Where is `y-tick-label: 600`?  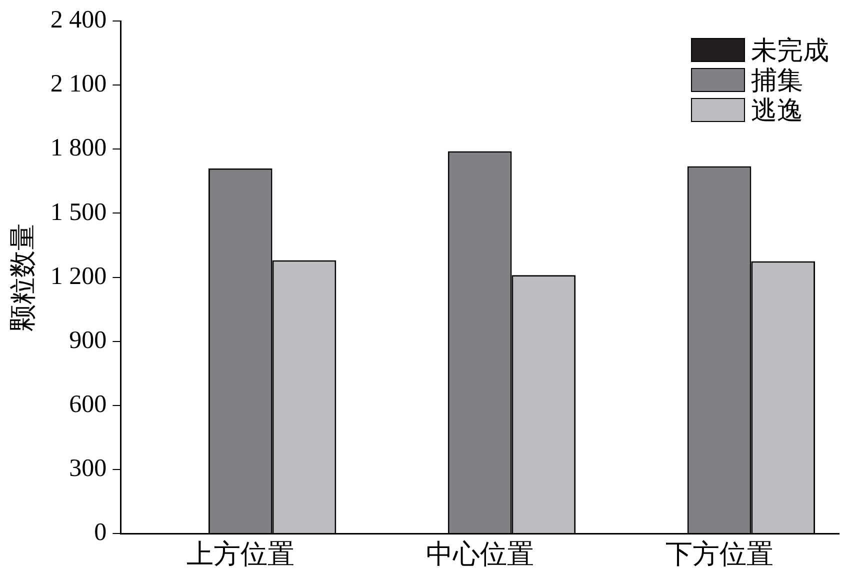 y-tick-label: 600 is located at coordinates (88, 404).